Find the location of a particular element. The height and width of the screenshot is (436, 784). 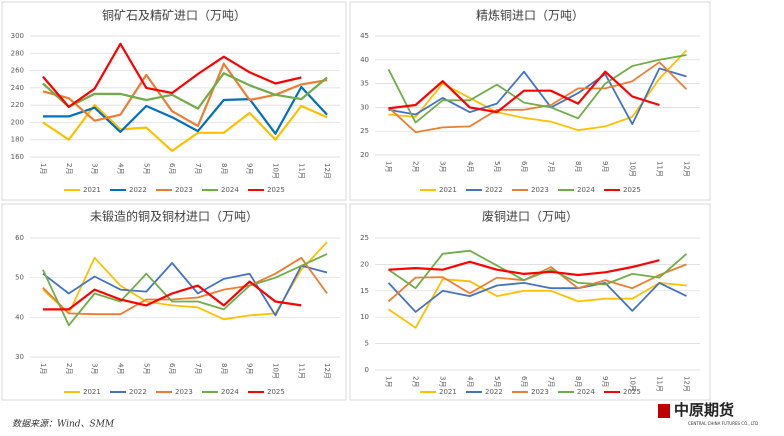

y-tick-label: 300 is located at coordinates (17, 36).